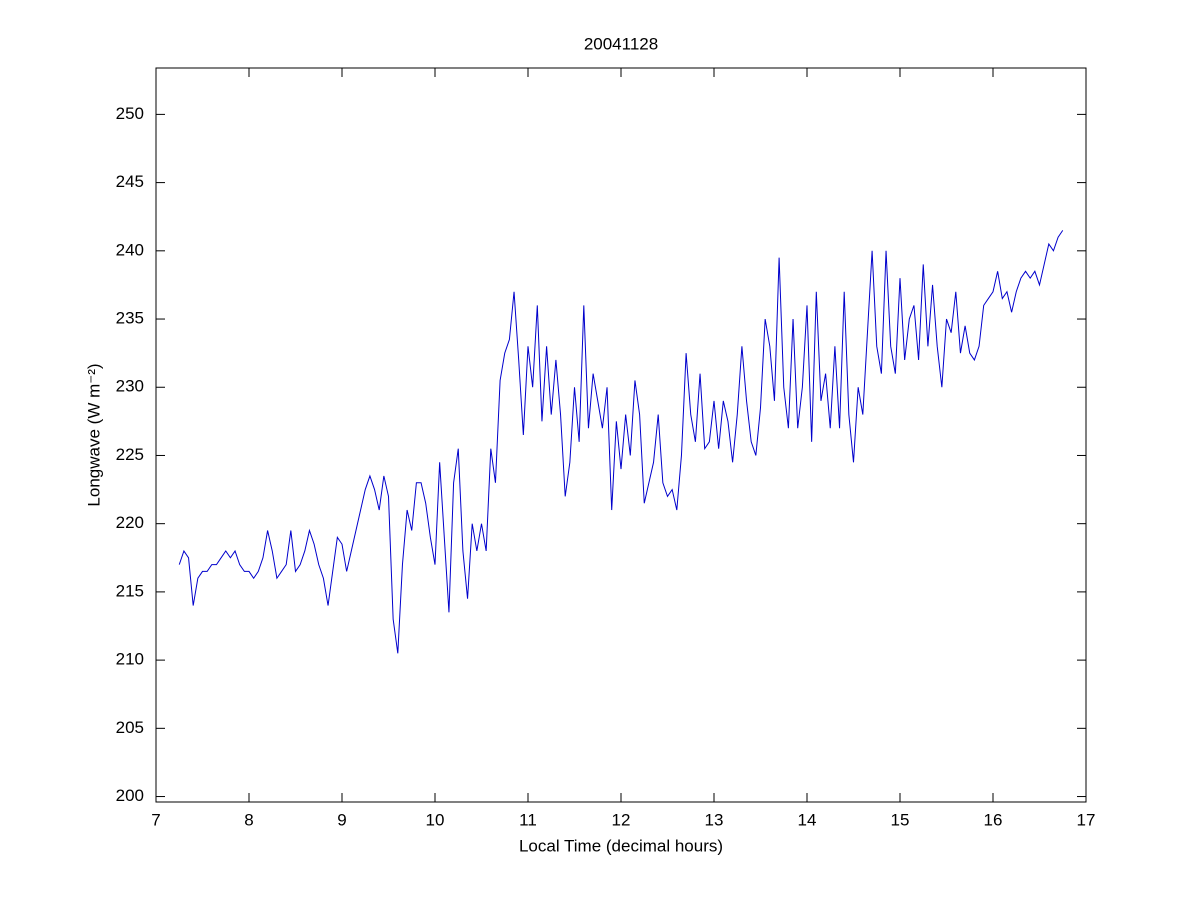  I want to click on y-tick-label: 200, so click(130, 795).